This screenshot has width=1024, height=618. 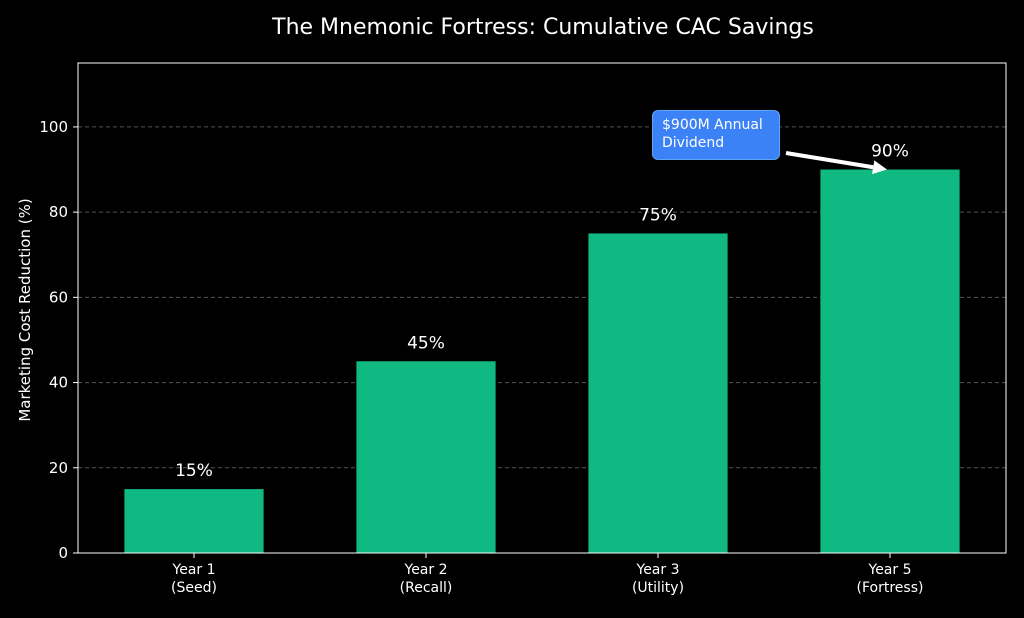 What do you see at coordinates (426, 579) in the screenshot?
I see `x-tick-label: Year 2 (Recall)` at bounding box center [426, 579].